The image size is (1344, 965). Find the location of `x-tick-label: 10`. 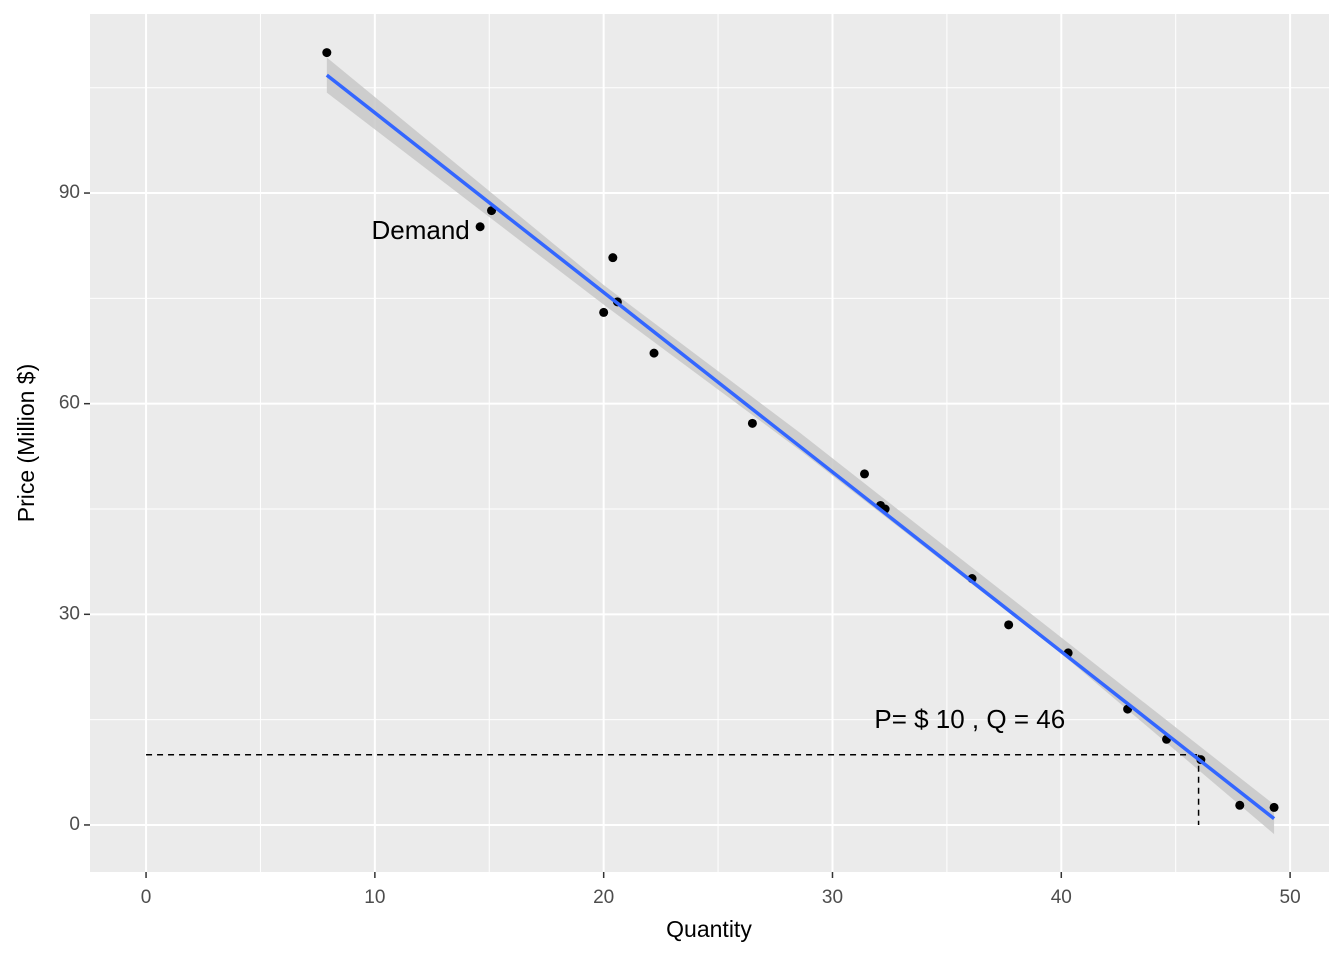

x-tick-label: 10 is located at coordinates (374, 897).